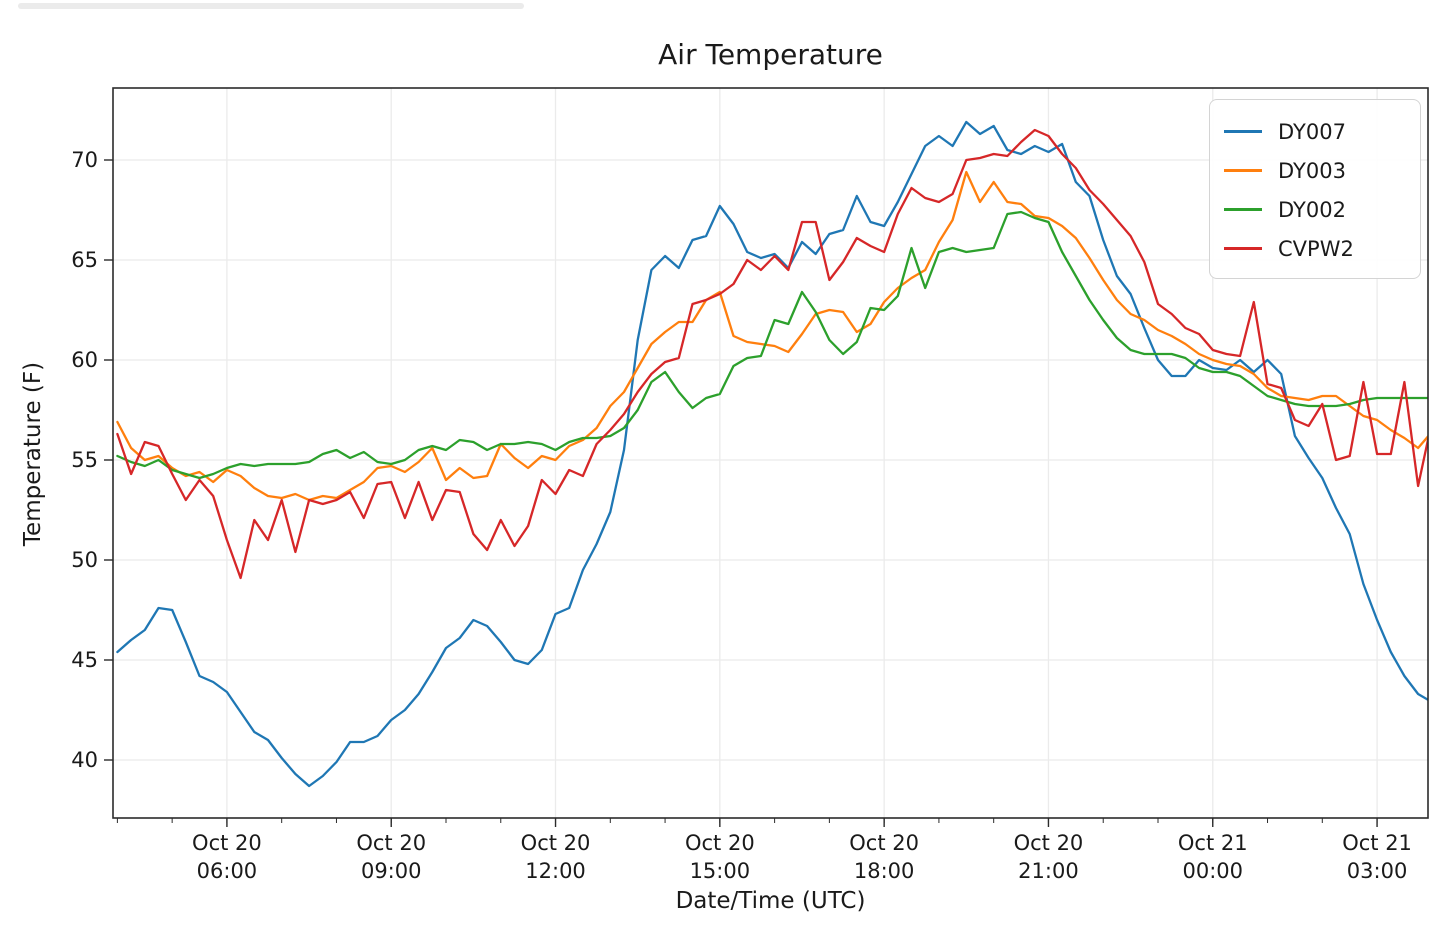 The width and height of the screenshot is (1440, 950). Describe the element at coordinates (1243, 170) in the screenshot. I see `legend-line-swatch-dy003` at that location.